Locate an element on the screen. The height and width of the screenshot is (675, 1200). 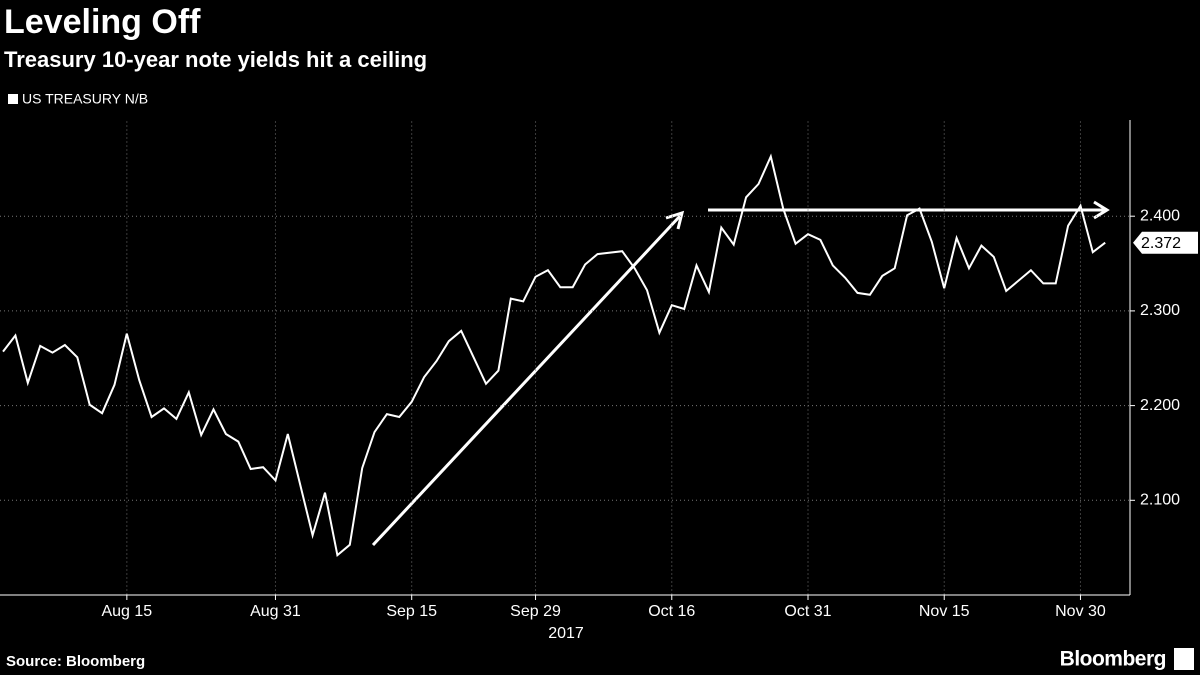
last-value-label: 2.372 is located at coordinates (1161, 243).